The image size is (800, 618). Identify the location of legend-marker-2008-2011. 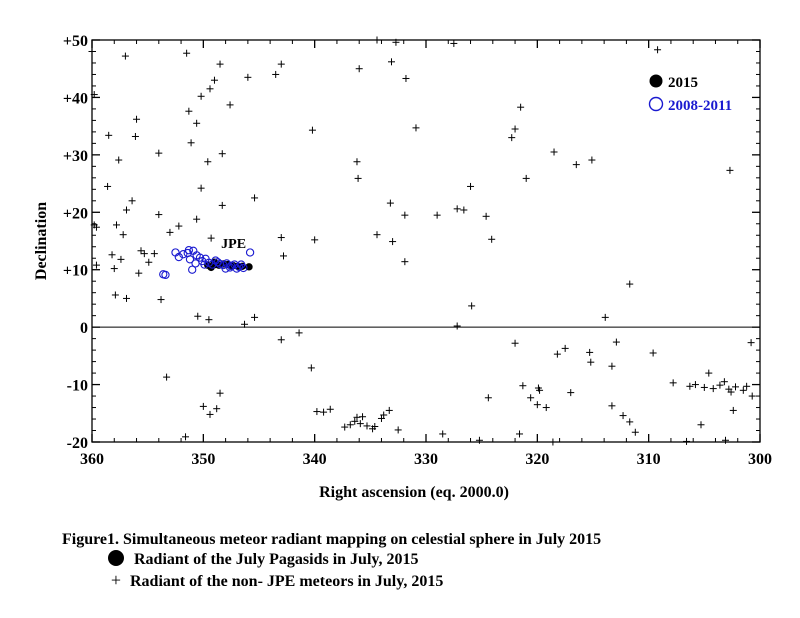
(656, 104).